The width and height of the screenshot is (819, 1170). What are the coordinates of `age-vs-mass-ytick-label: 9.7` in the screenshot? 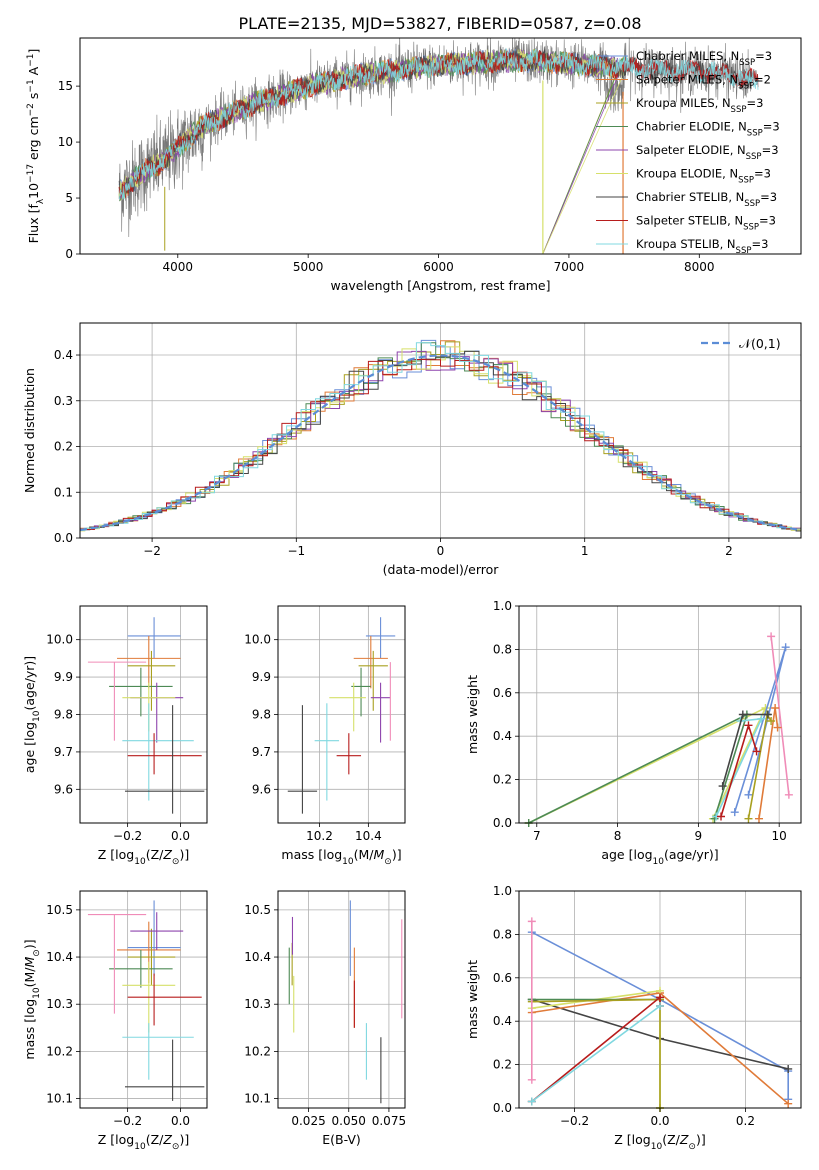 It's located at (261, 752).